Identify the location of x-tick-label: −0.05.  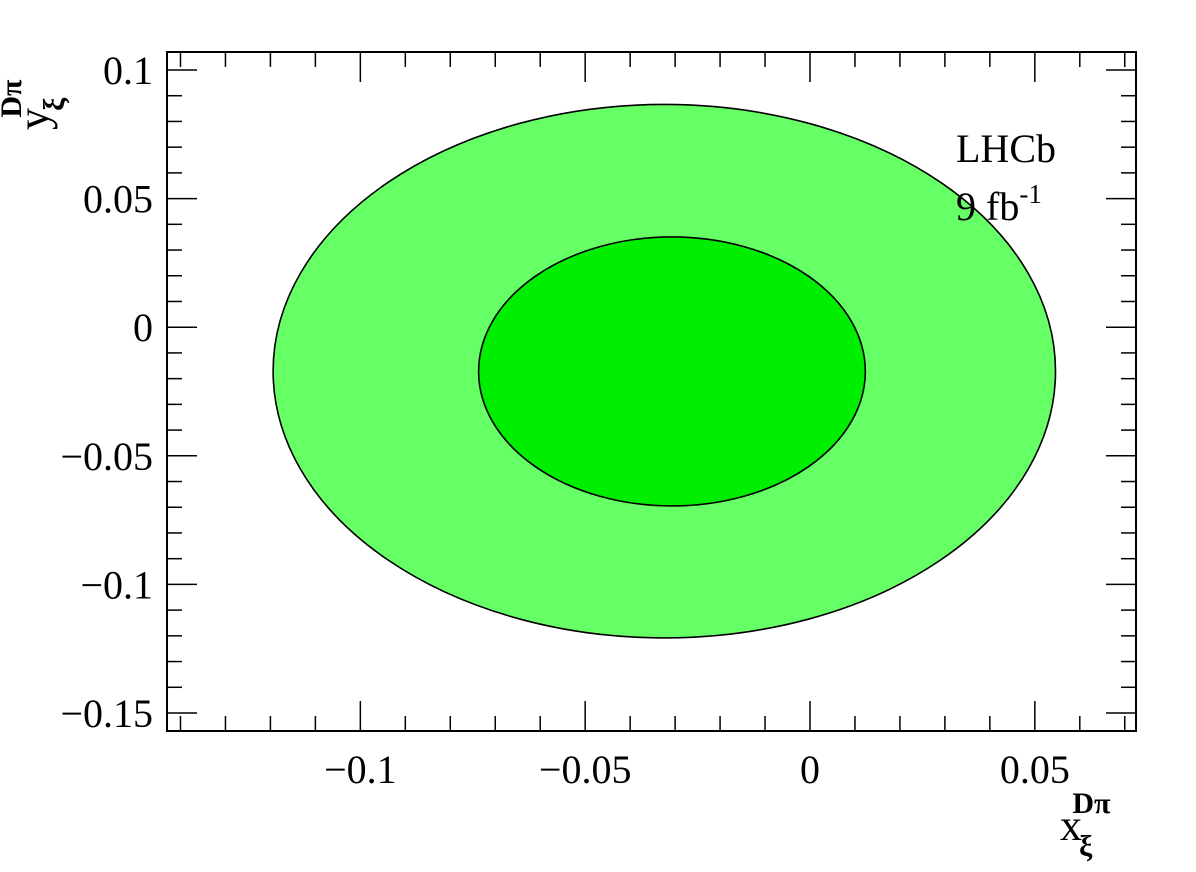
(585, 769).